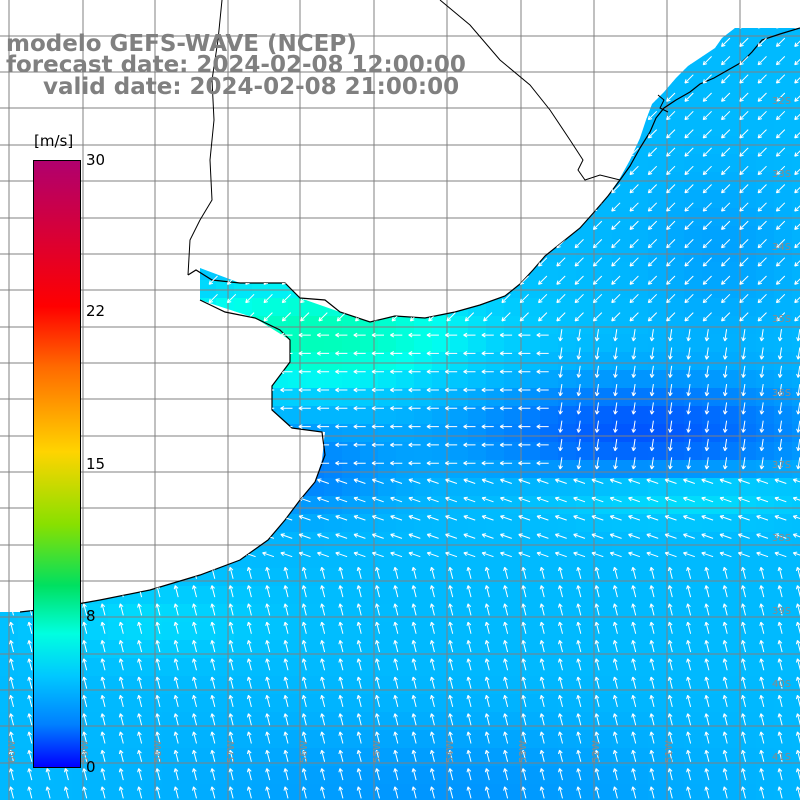 Image resolution: width=800 pixels, height=800 pixels. What do you see at coordinates (781, 319) in the screenshot?
I see `lat-label: 35S` at bounding box center [781, 319].